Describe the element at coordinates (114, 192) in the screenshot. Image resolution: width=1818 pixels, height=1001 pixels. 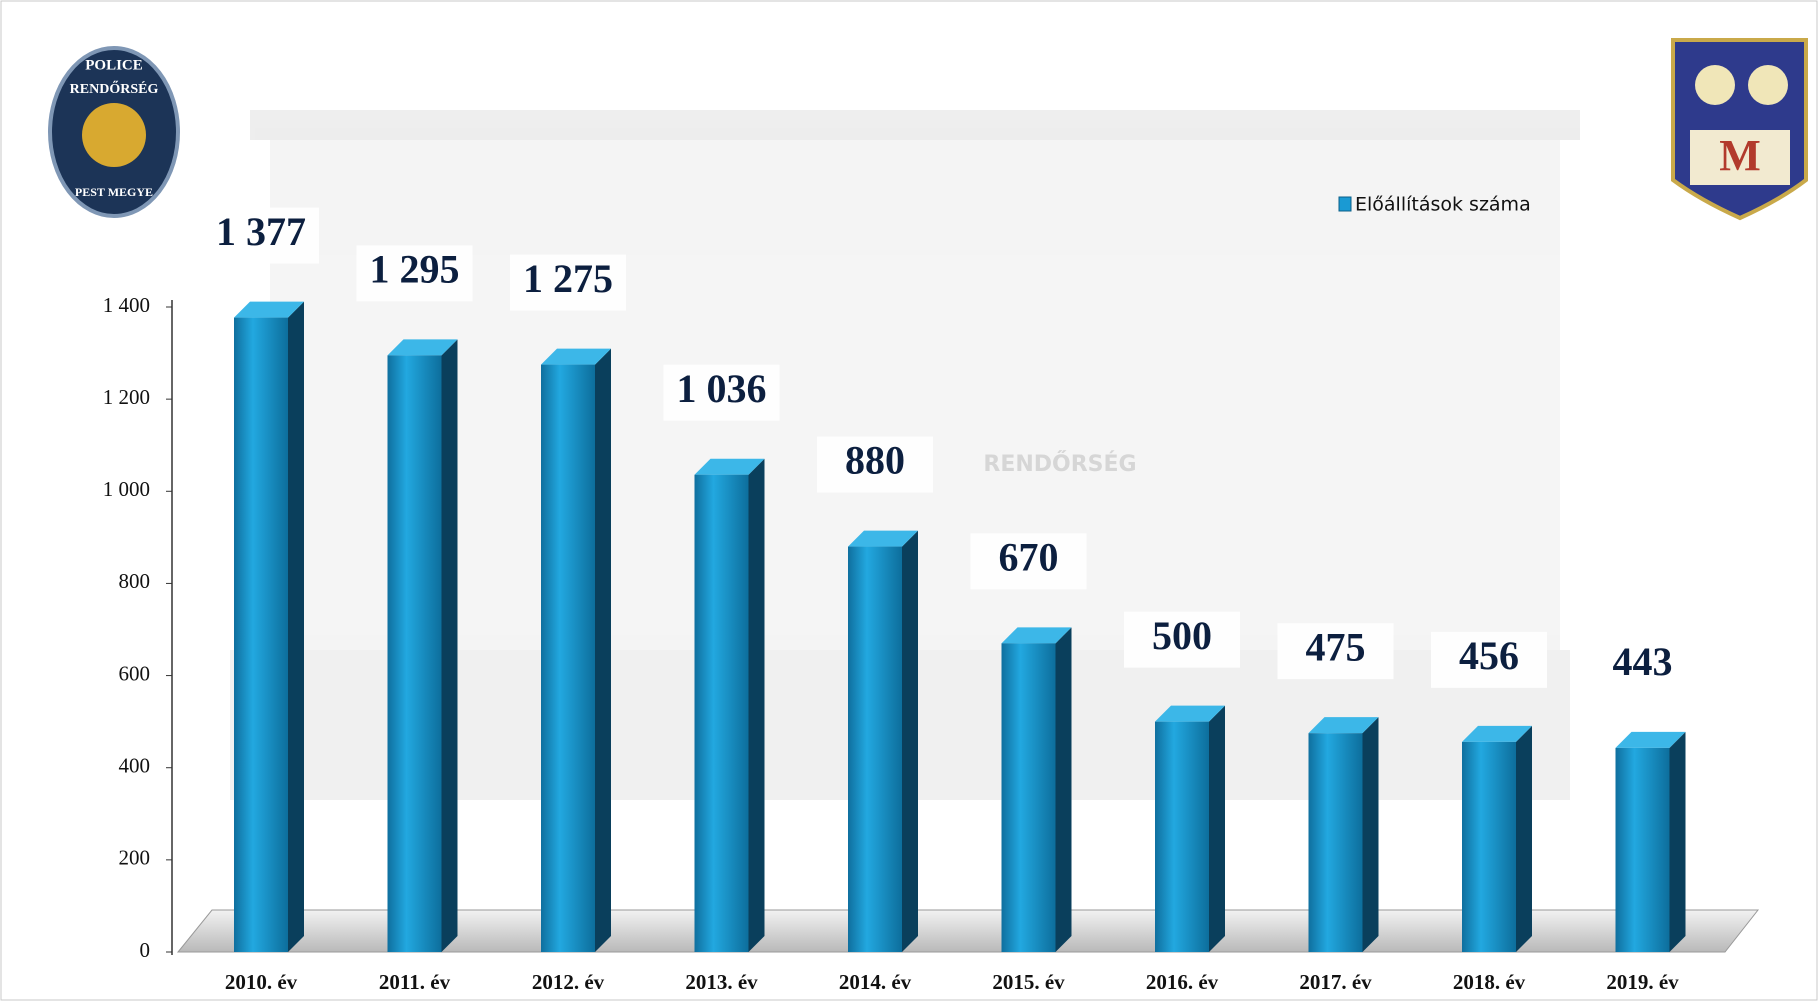
I see `badge-text: PEST MEGYE` at that location.